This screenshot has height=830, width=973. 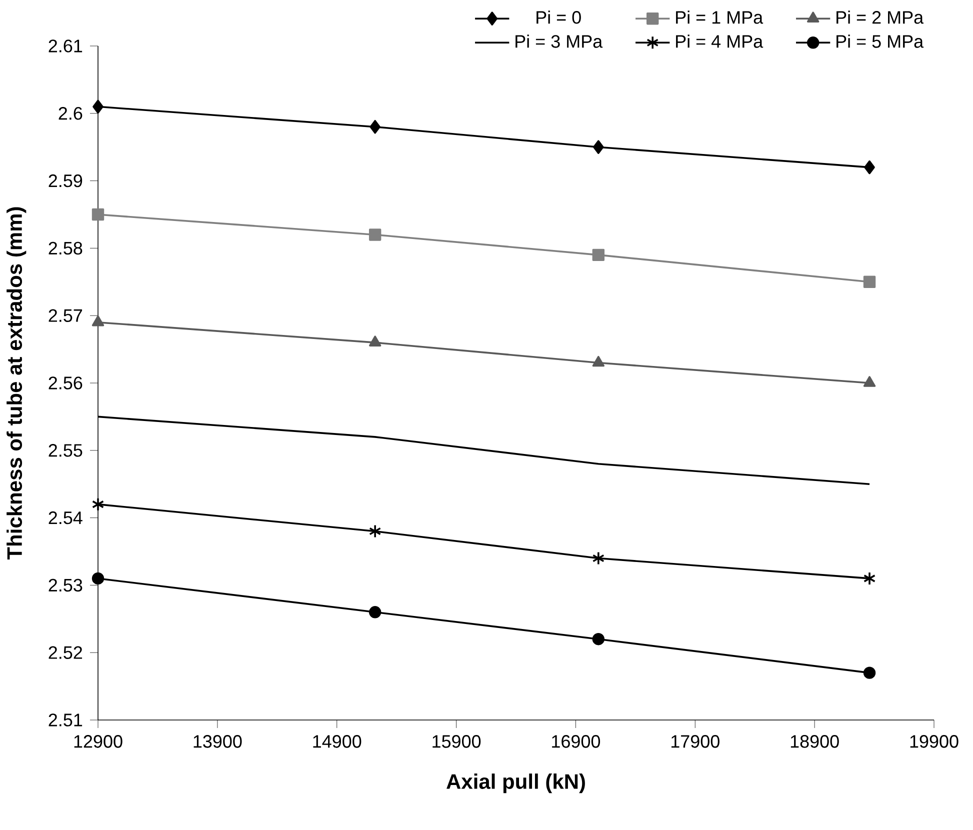 What do you see at coordinates (558, 17) in the screenshot?
I see `legend-label: Pi = 0` at bounding box center [558, 17].